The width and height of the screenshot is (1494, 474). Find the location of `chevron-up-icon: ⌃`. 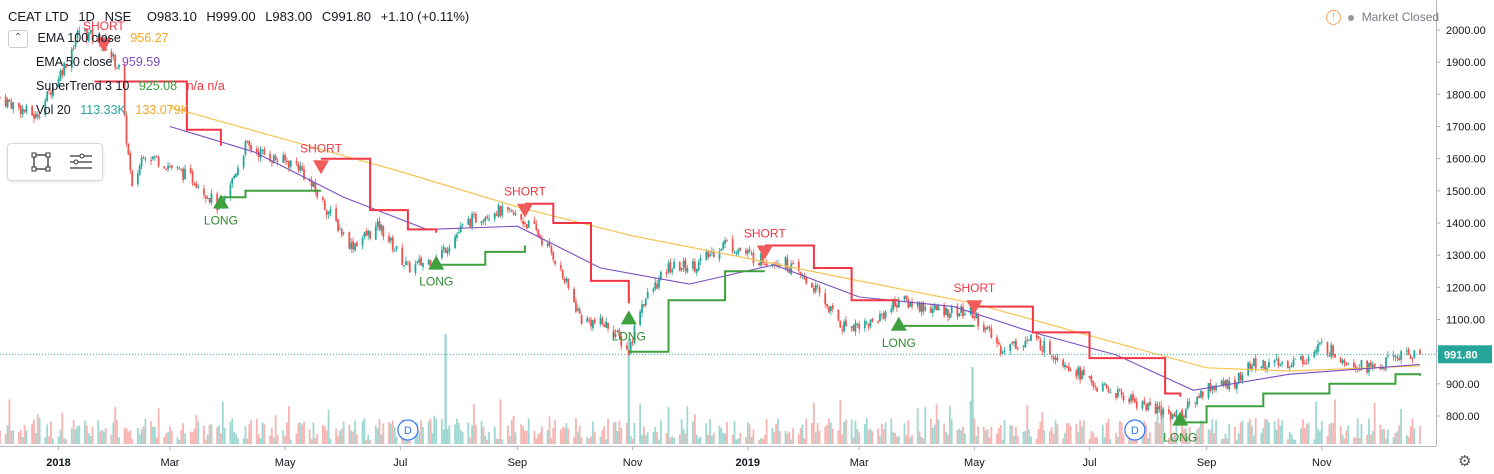

chevron-up-icon: ⌃ is located at coordinates (18, 38).